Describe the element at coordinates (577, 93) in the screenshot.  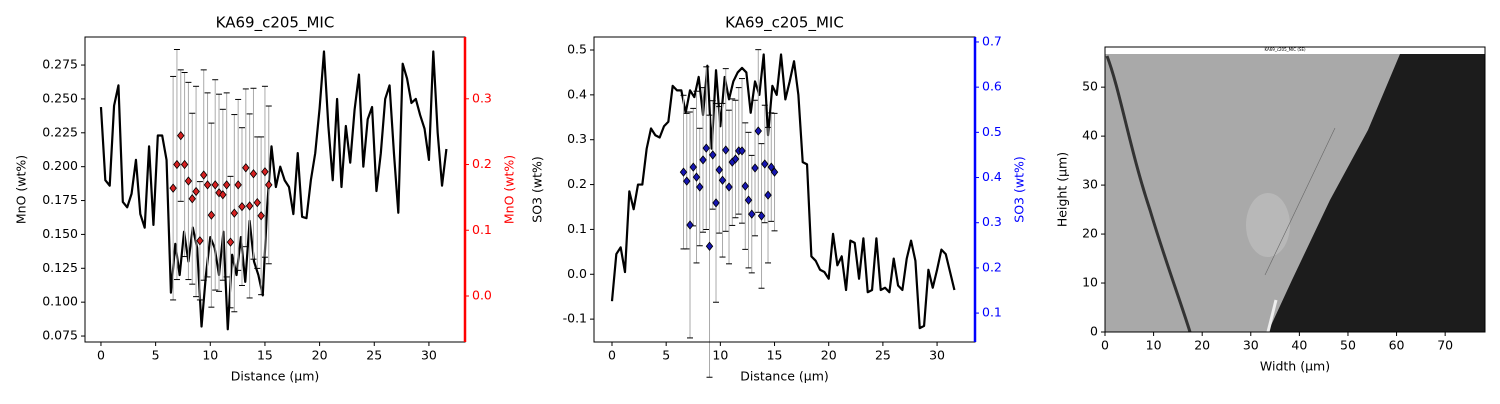
I see `y-tick-label: 0.4` at that location.